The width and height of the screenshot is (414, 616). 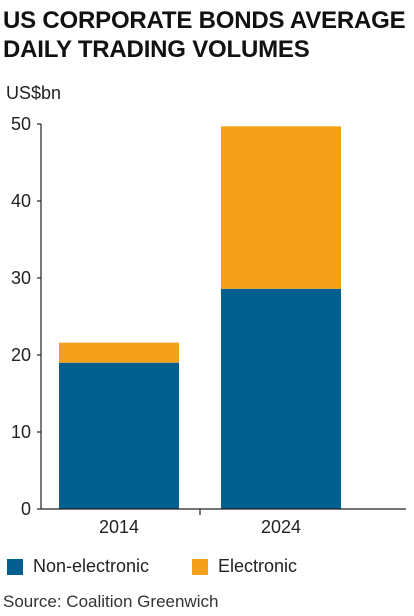 What do you see at coordinates (15, 566) in the screenshot?
I see `legend-swatch-non-electronic` at bounding box center [15, 566].